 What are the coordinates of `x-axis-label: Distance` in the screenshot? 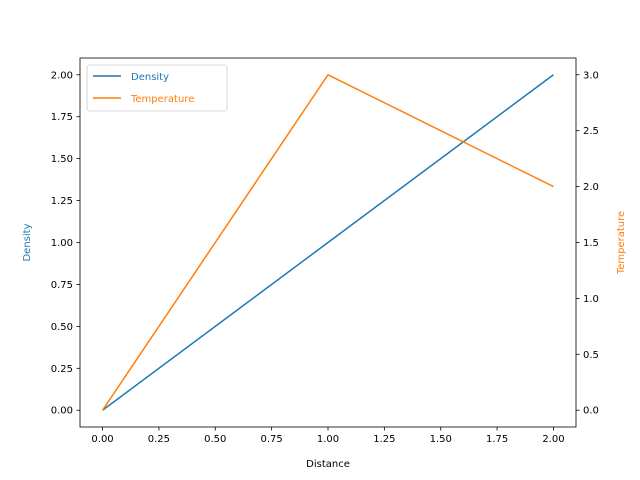 It's located at (328, 464).